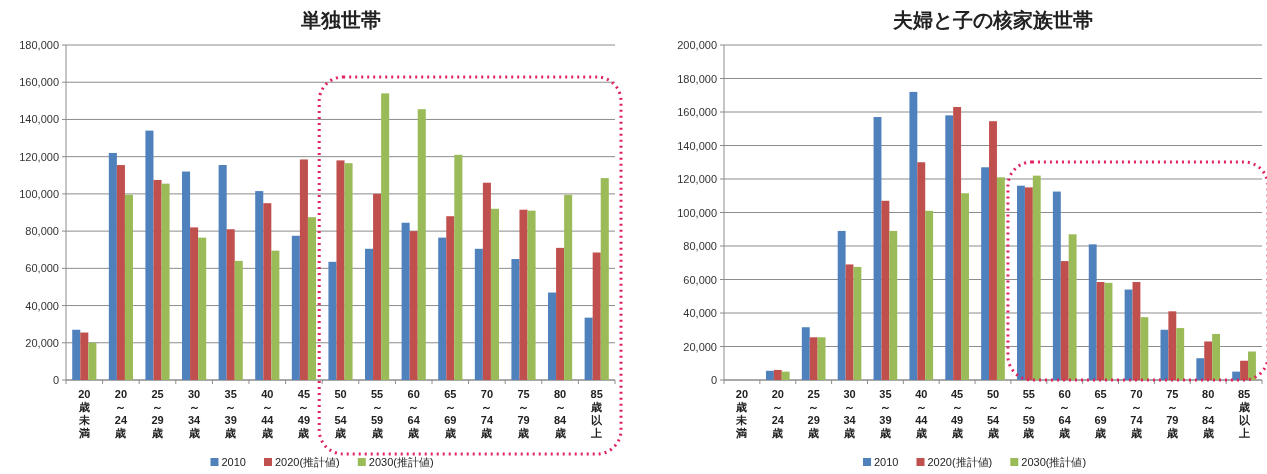 The image size is (1267, 474). I want to click on x-tick-label: 20～24歳, so click(121, 413).